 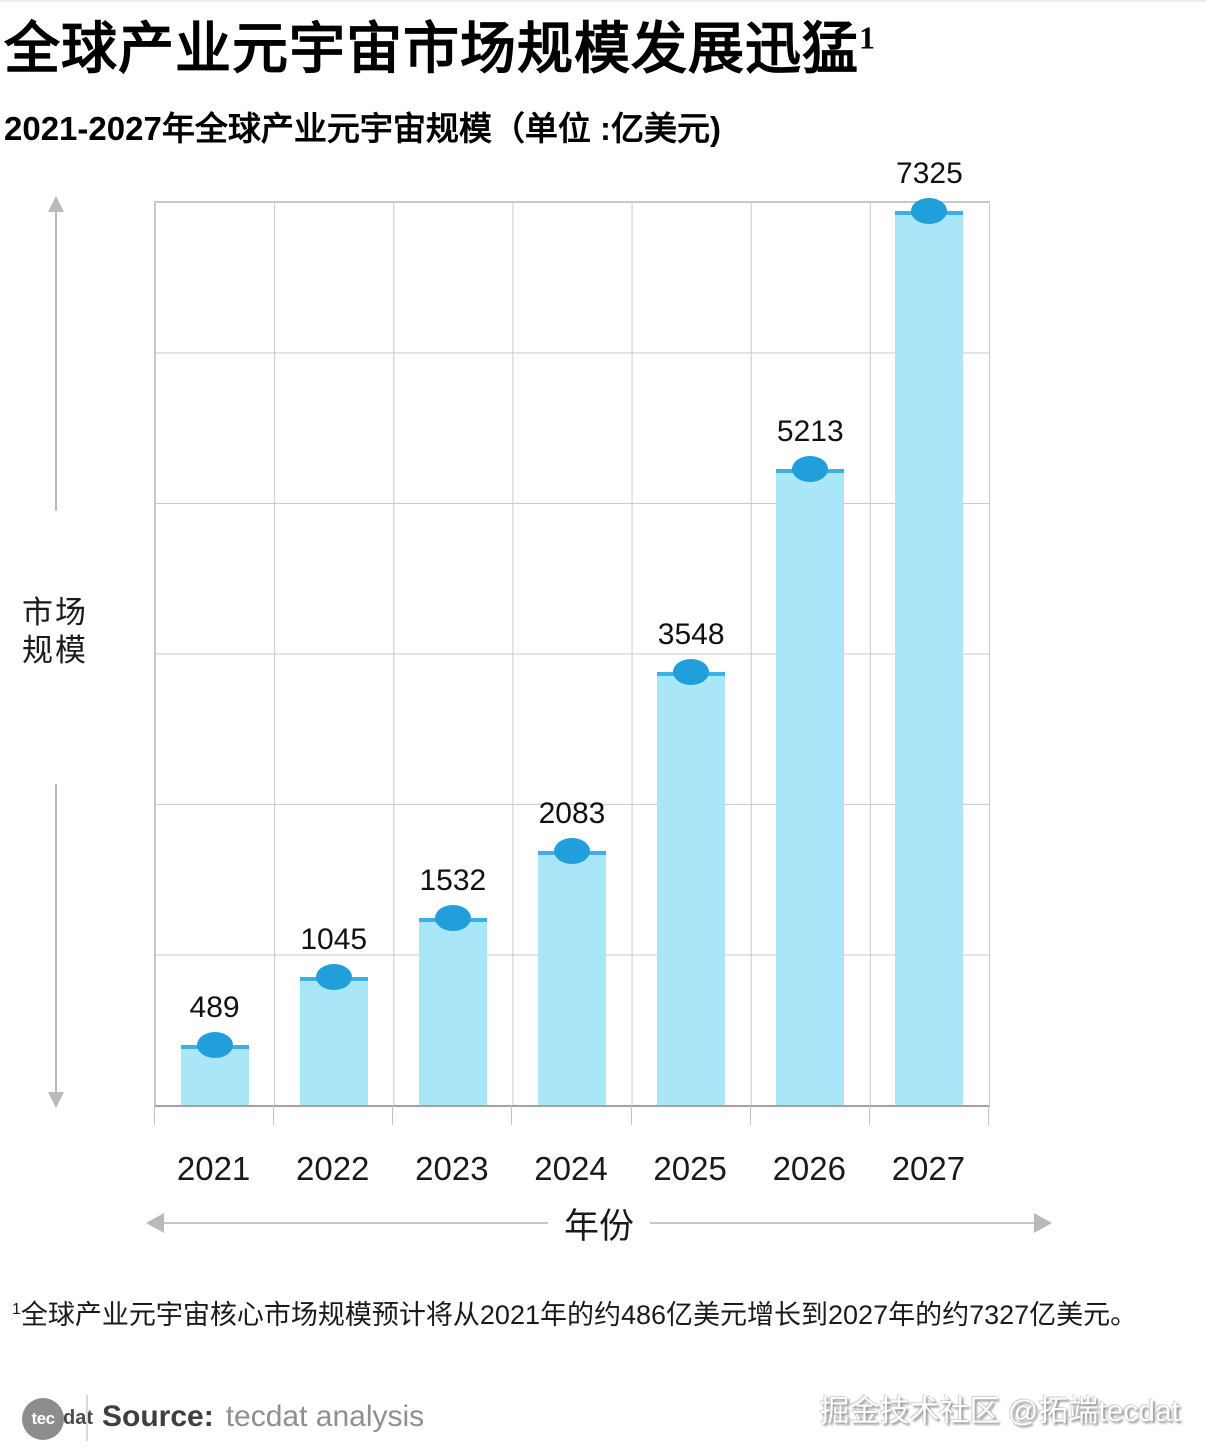 What do you see at coordinates (78, 1418) in the screenshot?
I see `tecdat-logo-dat: dat` at bounding box center [78, 1418].